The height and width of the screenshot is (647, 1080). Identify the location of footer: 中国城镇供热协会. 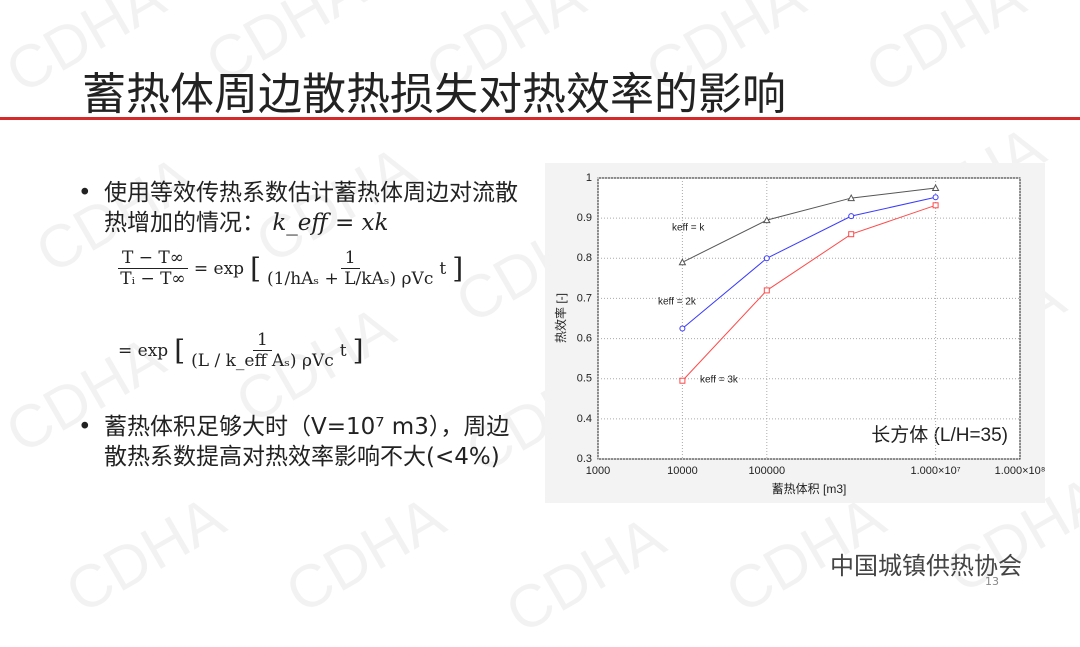
(926, 566).